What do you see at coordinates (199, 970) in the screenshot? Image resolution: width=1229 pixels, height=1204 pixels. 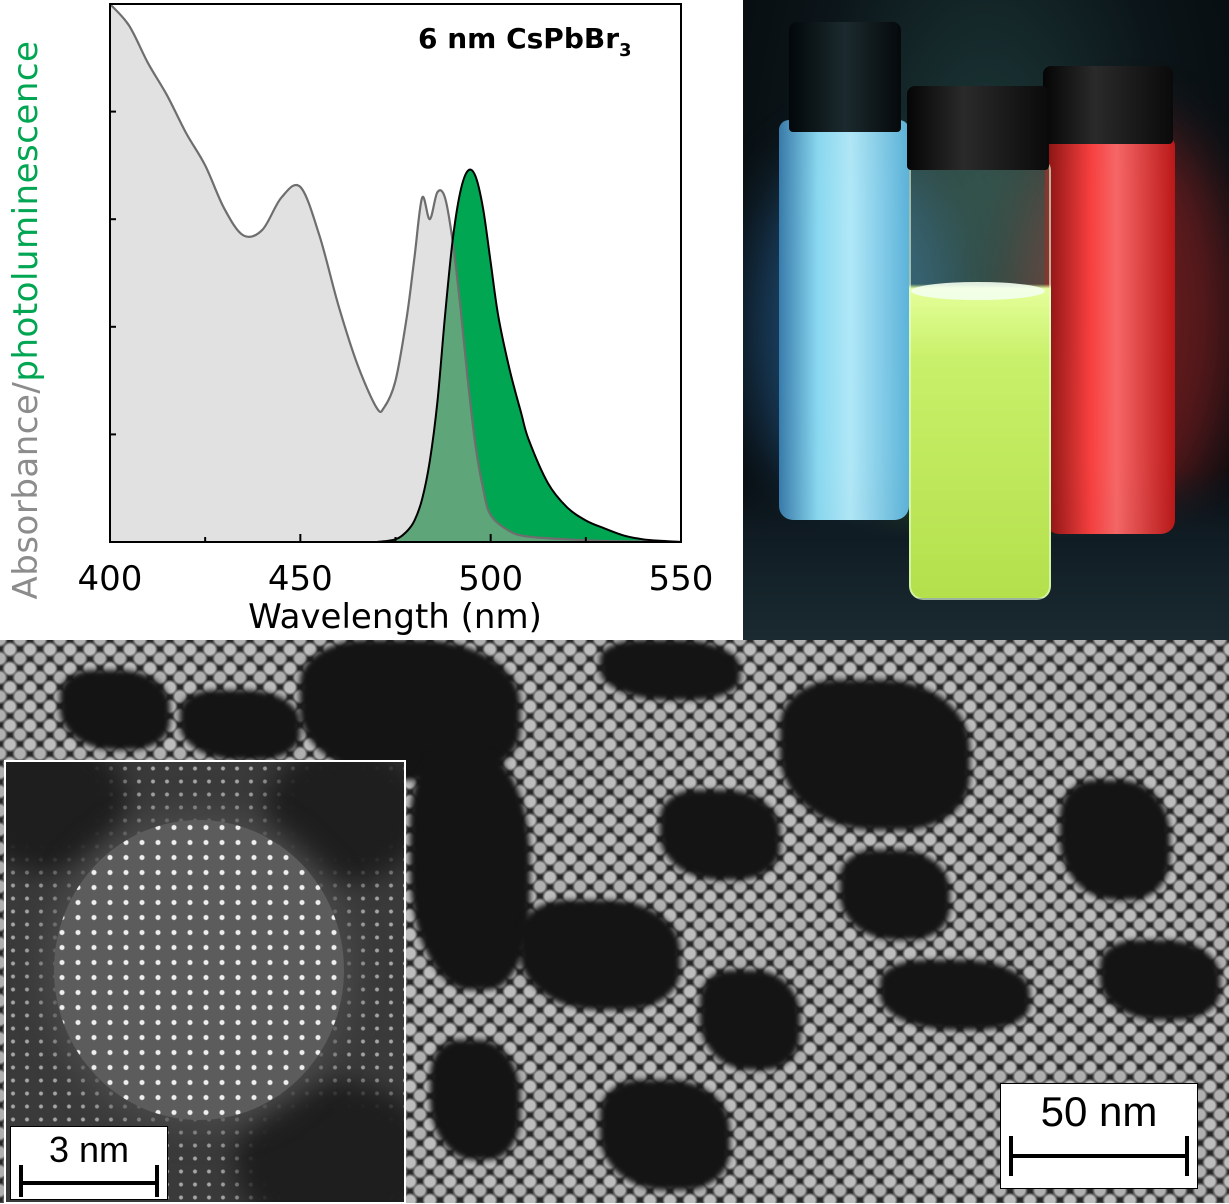 I see `nanocrystal` at bounding box center [199, 970].